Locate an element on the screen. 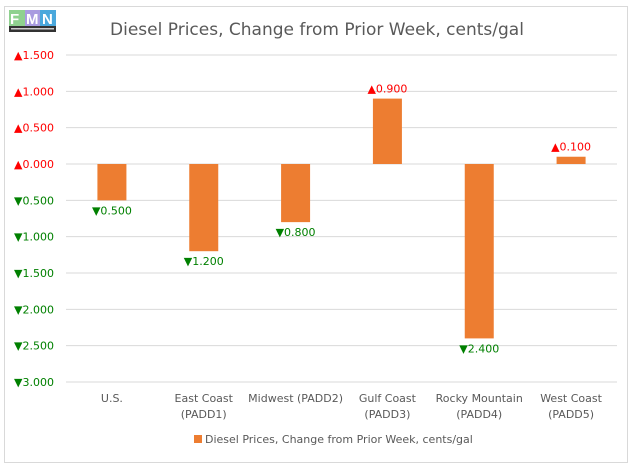 The image size is (635, 469). y-tick-label: ▼2.000 is located at coordinates (34, 309).